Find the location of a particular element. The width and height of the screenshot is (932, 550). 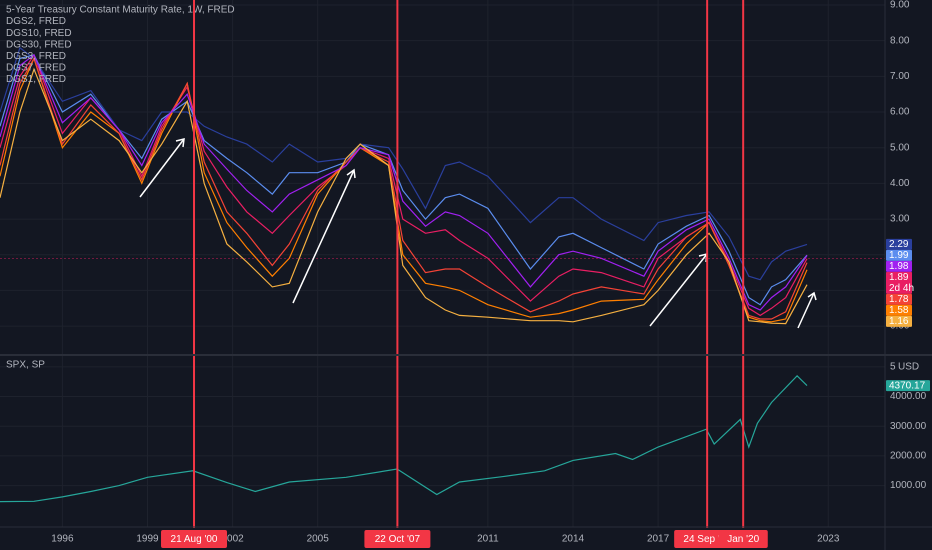

price-label: 1.58 is located at coordinates (899, 310).